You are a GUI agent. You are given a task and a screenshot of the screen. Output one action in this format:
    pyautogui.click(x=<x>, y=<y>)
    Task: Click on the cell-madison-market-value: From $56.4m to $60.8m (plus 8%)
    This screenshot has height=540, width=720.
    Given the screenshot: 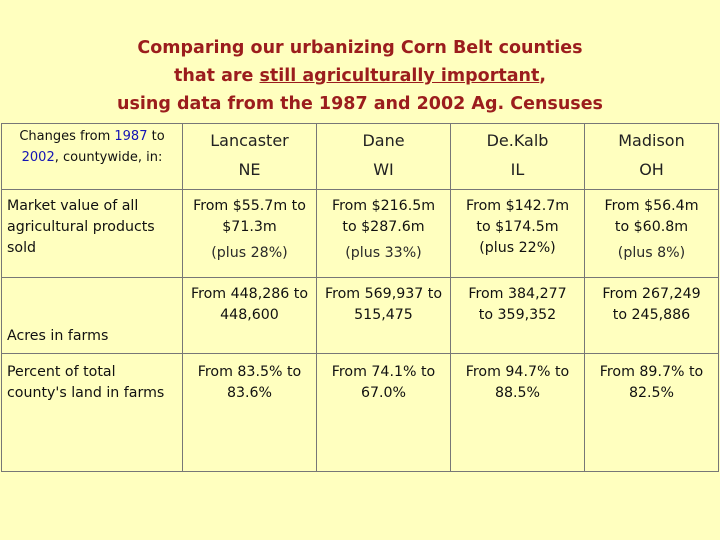 What is the action you would take?
    pyautogui.click(x=651, y=233)
    